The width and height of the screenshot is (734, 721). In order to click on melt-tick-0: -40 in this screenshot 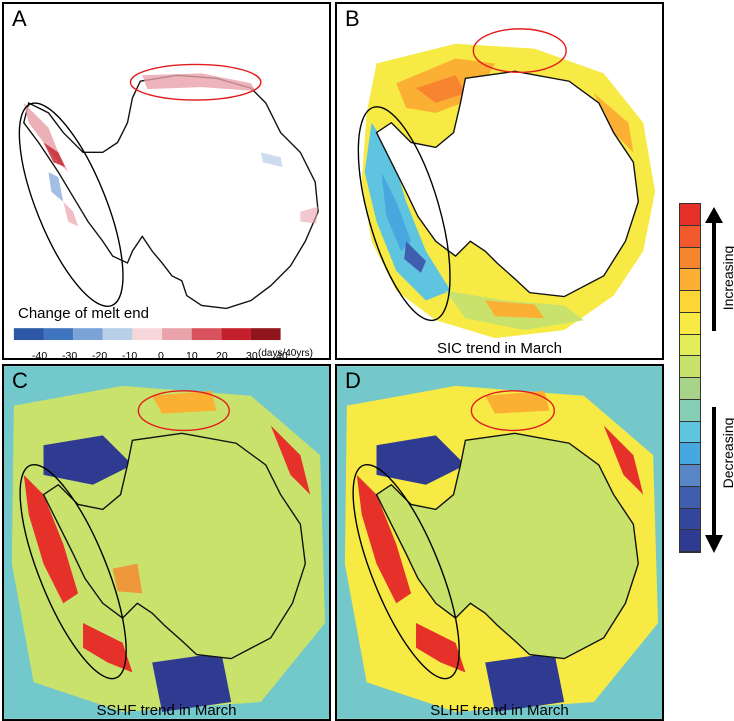, I will do `click(40, 355)`.